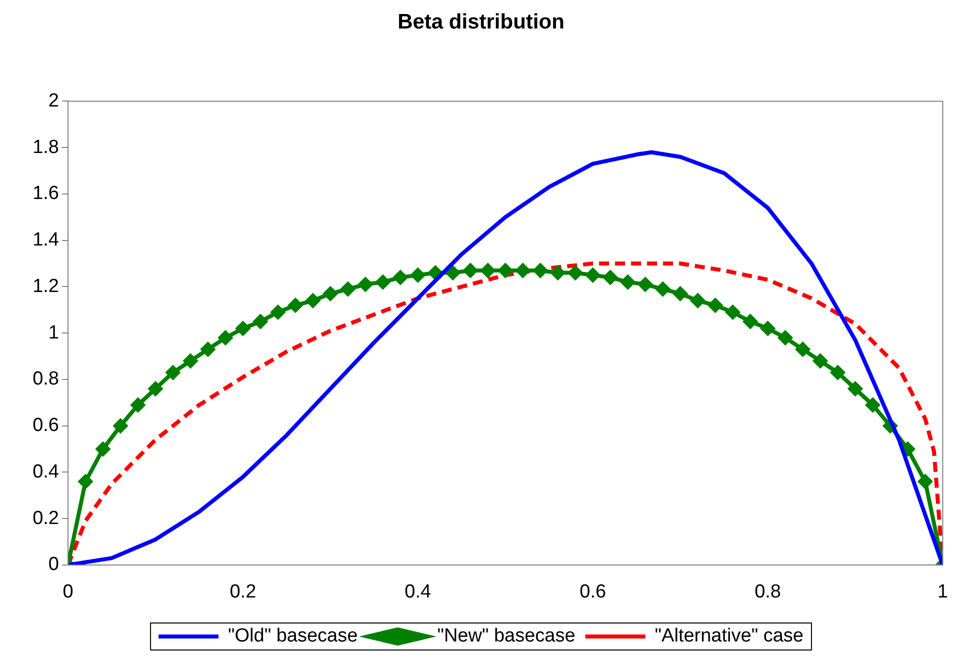 This screenshot has width=958, height=666. What do you see at coordinates (293, 636) in the screenshot?
I see `legend-label: "Old" basecase` at bounding box center [293, 636].